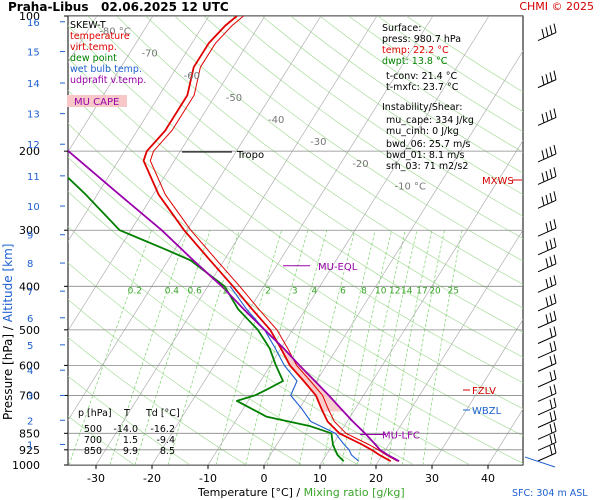 The width and height of the screenshot is (600, 500). I want to click on isotherm-line, so click(449, 347).